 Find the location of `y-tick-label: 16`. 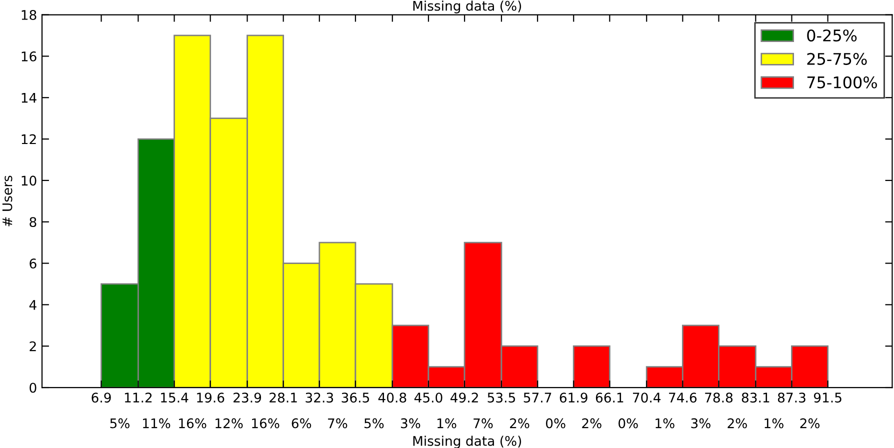

y-tick-label: 16 is located at coordinates (29, 56).